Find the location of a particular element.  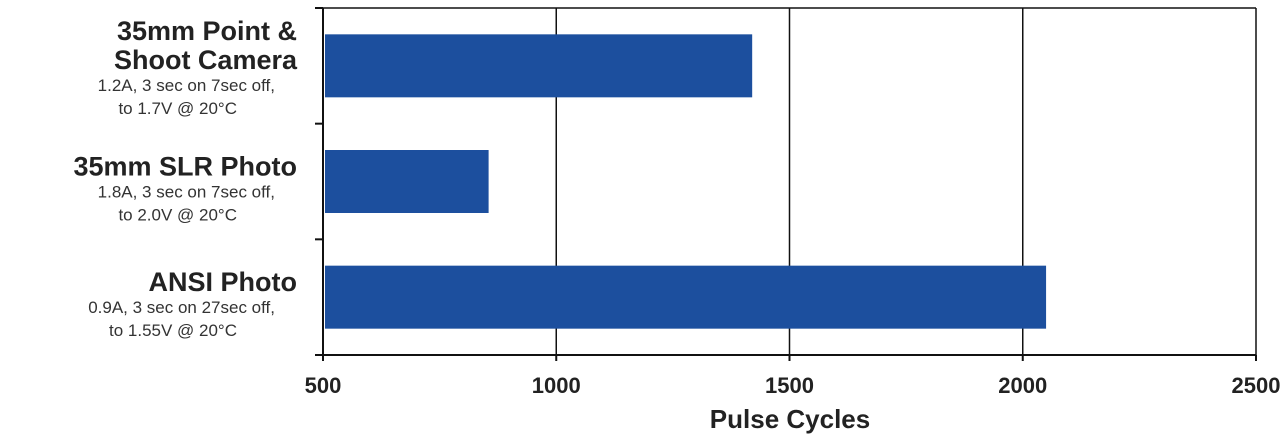

x-tick-label-1000: 1000 is located at coordinates (556, 385).